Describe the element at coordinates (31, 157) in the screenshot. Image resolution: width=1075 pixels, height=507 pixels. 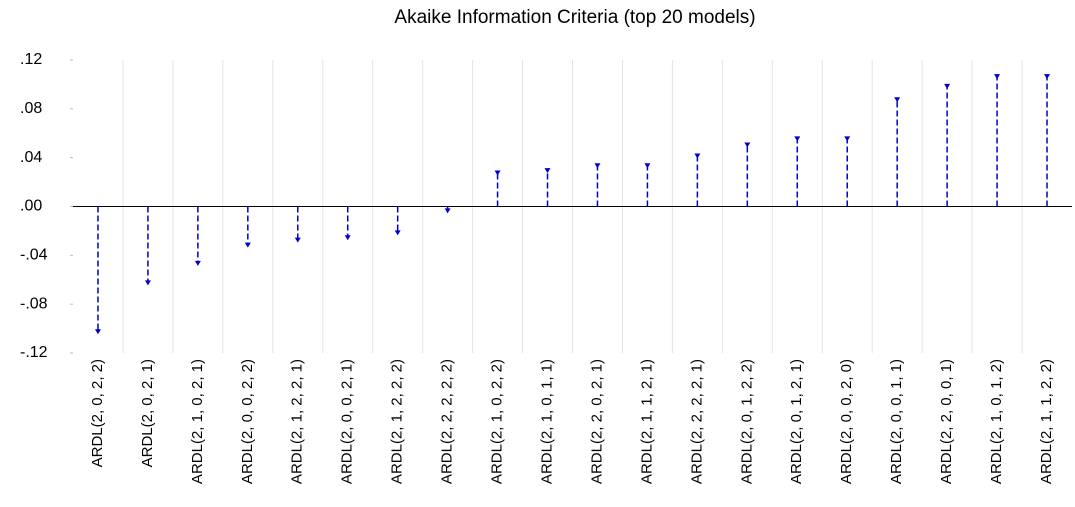
I see `y-tick-label: .04` at that location.